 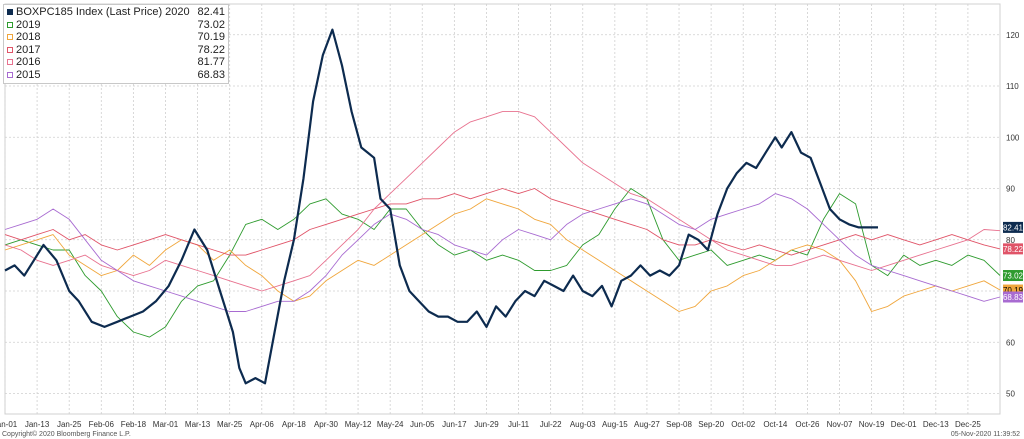 What do you see at coordinates (28, 74) in the screenshot?
I see `legend-item-name: 2015` at bounding box center [28, 74].